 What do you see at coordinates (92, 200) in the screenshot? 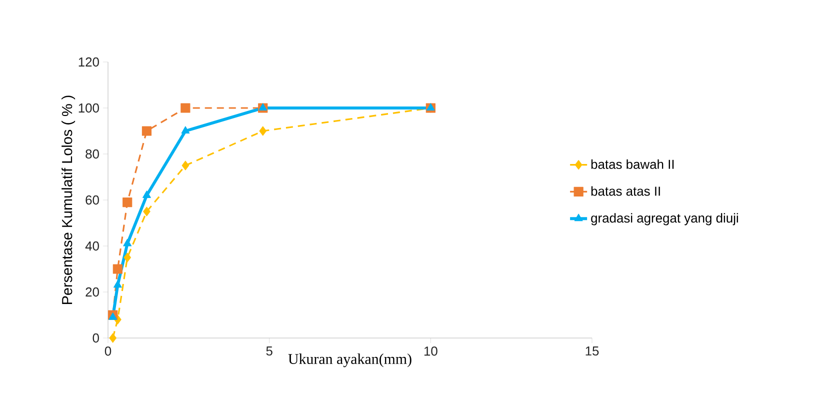
I see `y-tick-label: 60` at bounding box center [92, 200].